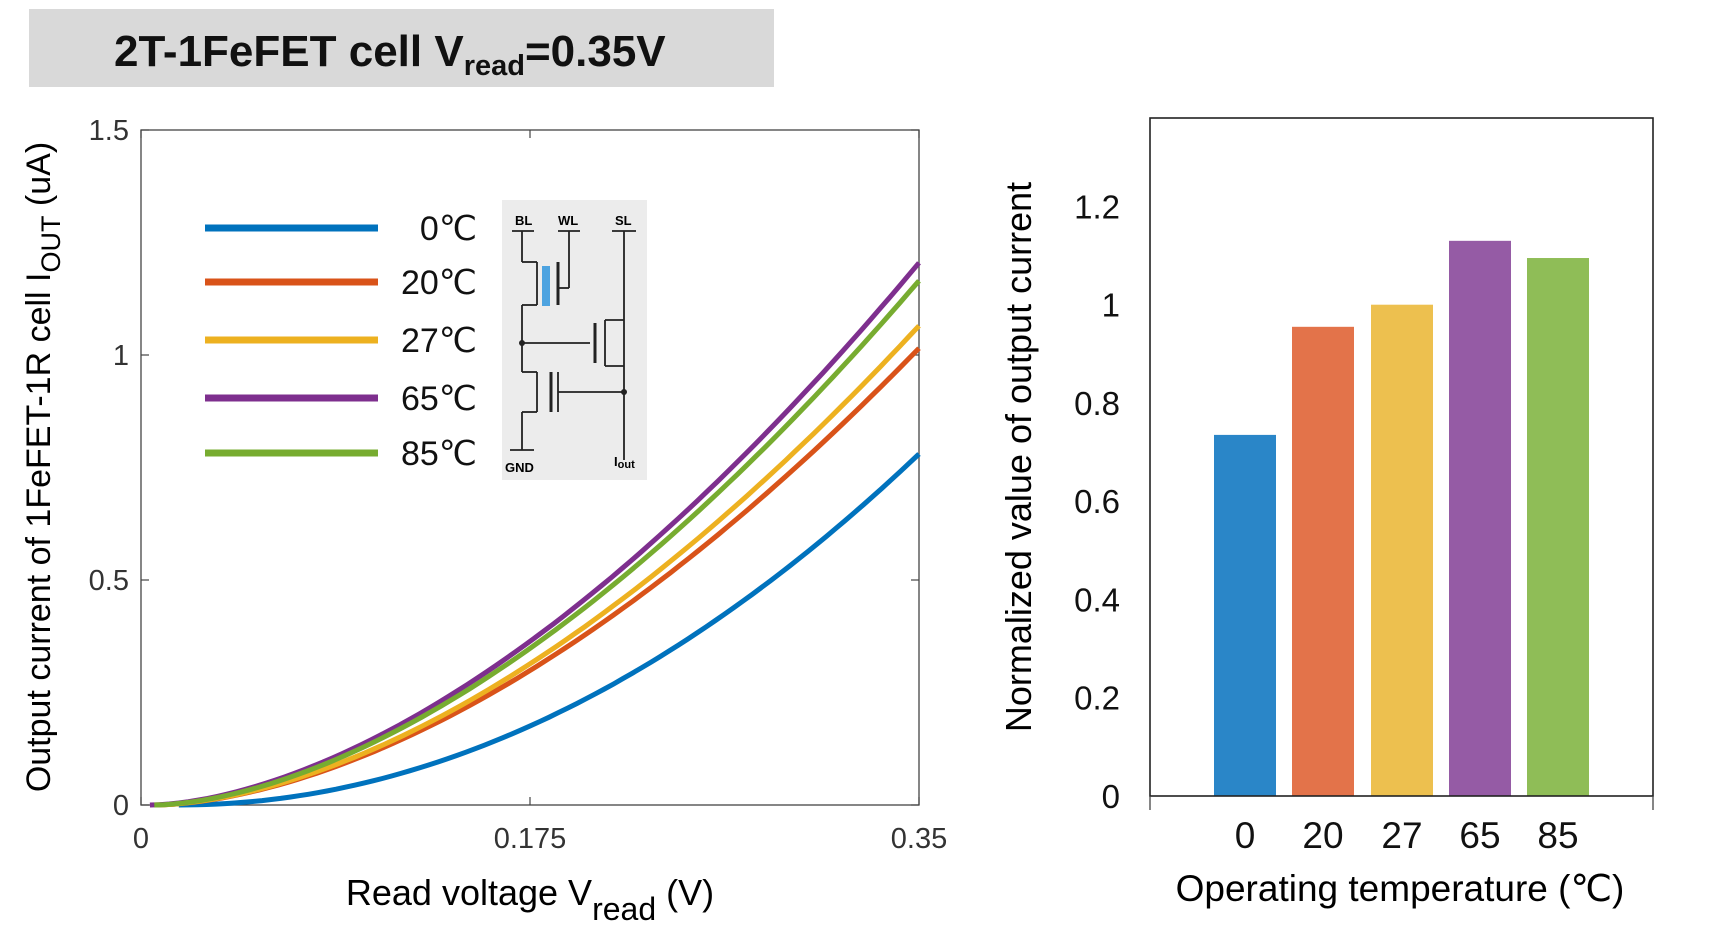 The height and width of the screenshot is (950, 1709). I want to click on bar-chart-ytick-label: 0.6, so click(1097, 501).